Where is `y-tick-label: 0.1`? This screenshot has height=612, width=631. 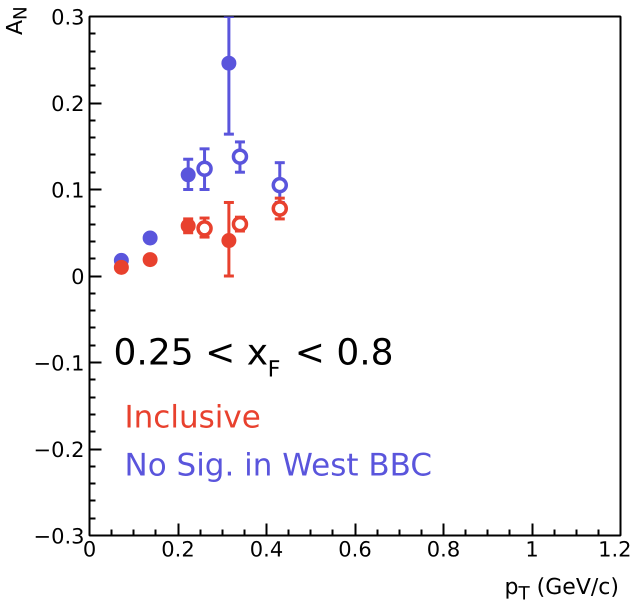
y-tick-label: 0.1 is located at coordinates (68, 190).